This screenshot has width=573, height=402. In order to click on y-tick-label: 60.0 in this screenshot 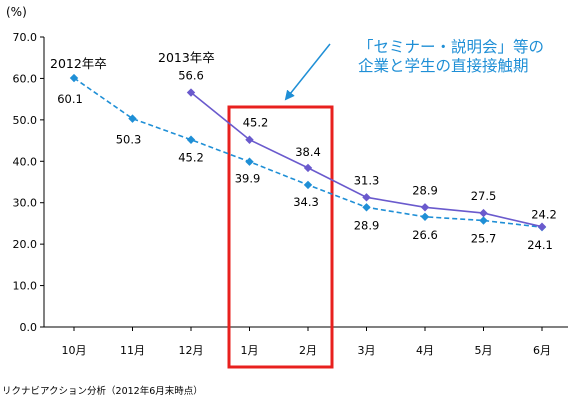, I will do `click(25, 78)`.